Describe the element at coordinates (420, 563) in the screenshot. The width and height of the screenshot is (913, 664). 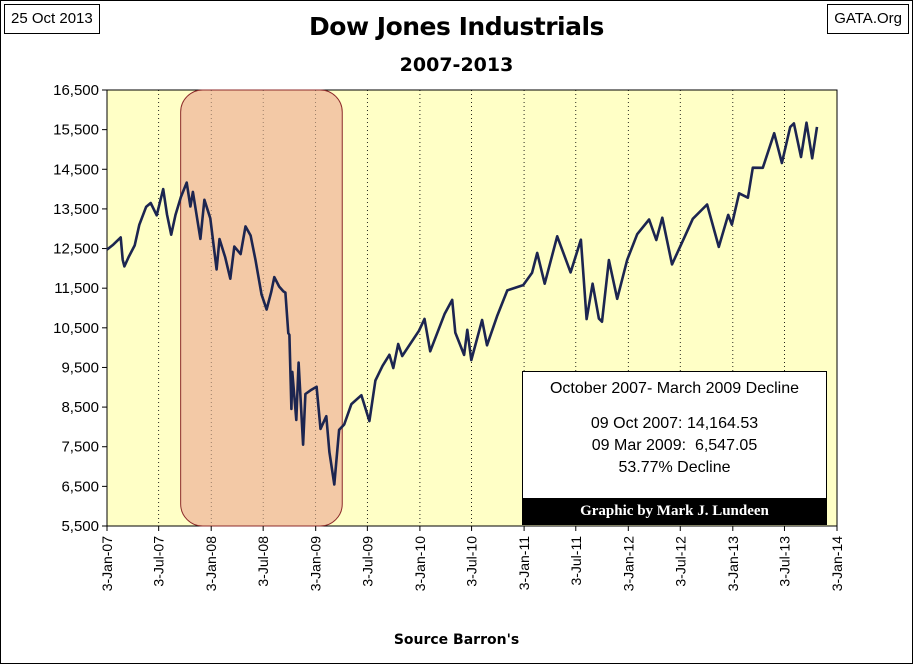
I see `x-tick-label: 3-Jan-10` at that location.